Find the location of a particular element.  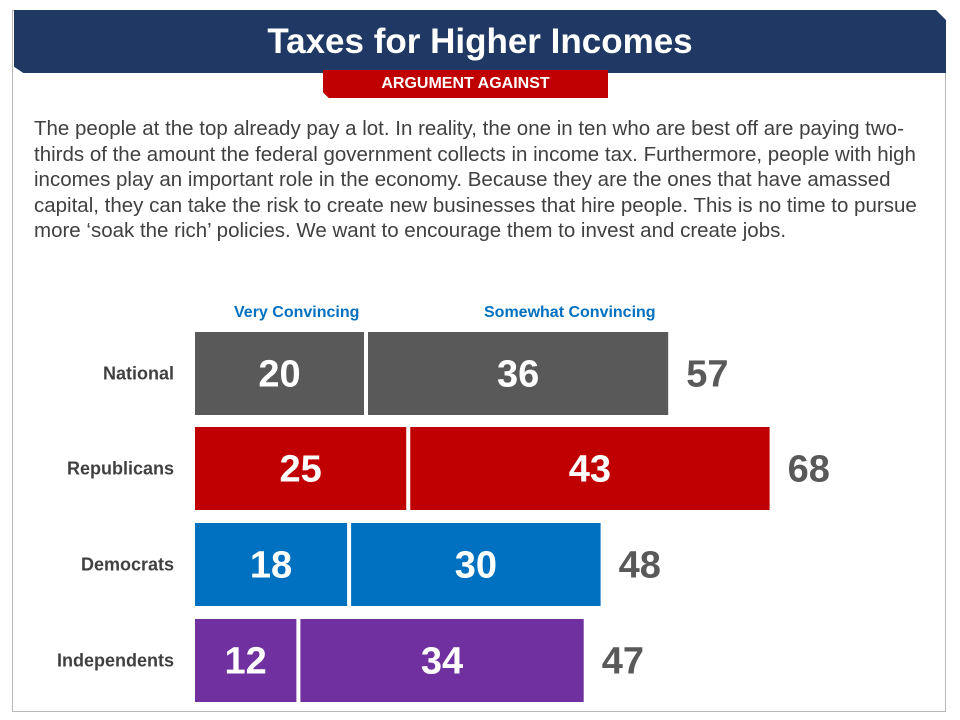

legend-somewhat-convincing: Somewhat Convincing is located at coordinates (570, 312).